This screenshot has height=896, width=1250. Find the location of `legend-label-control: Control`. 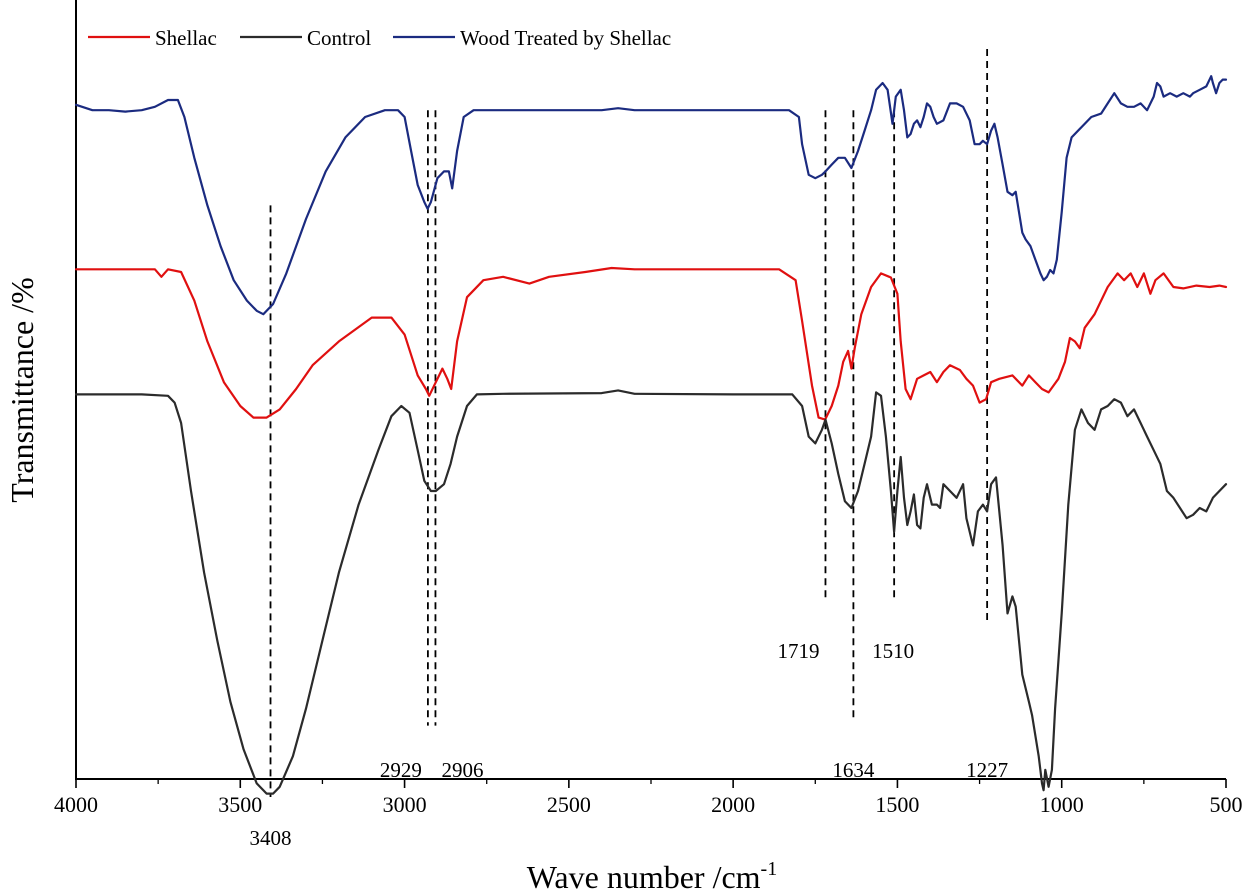

legend-label-control: Control is located at coordinates (339, 38).